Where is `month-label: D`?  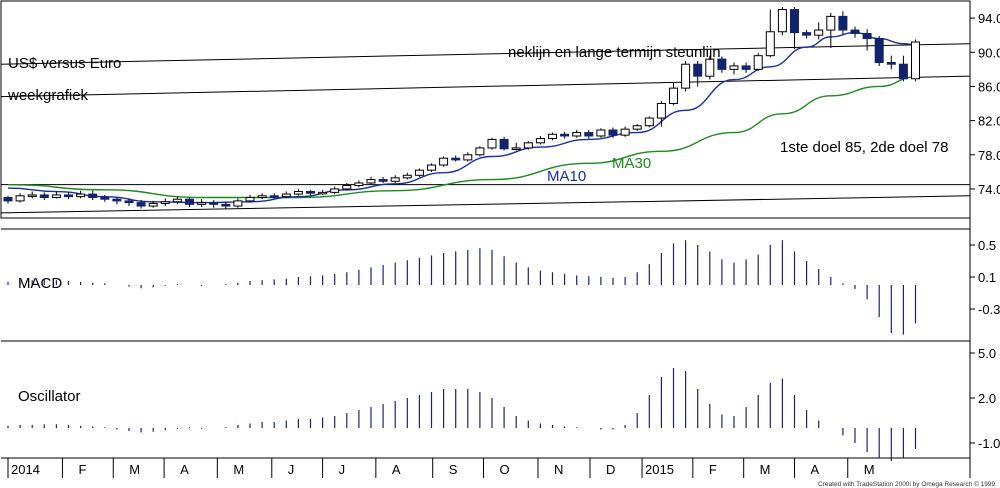 month-label: D is located at coordinates (610, 469).